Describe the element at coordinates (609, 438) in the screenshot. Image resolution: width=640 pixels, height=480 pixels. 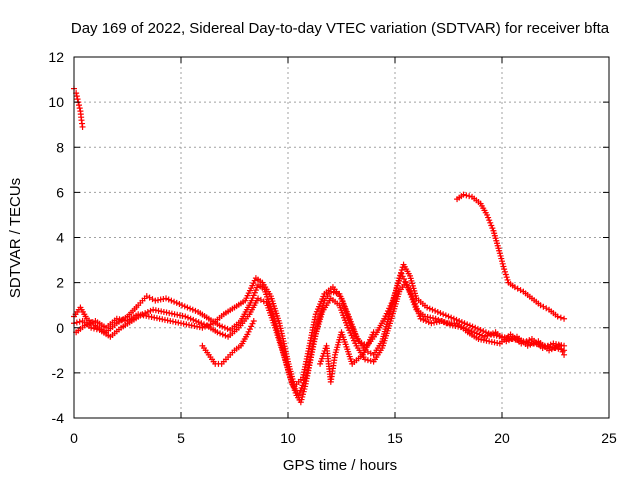
I see `x-tick-label: 25` at that location.